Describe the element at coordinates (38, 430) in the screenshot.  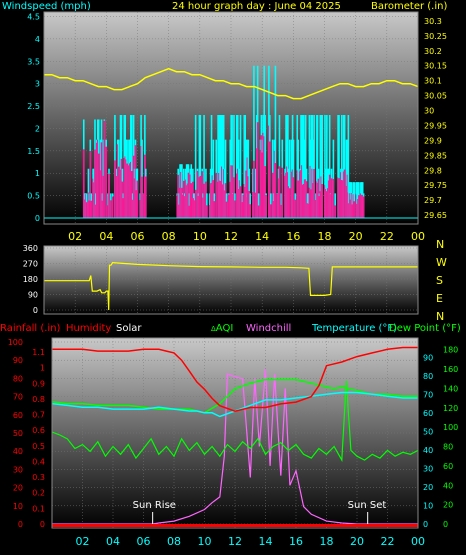
I see `rainfall-tick-label: 0.6` at that location.